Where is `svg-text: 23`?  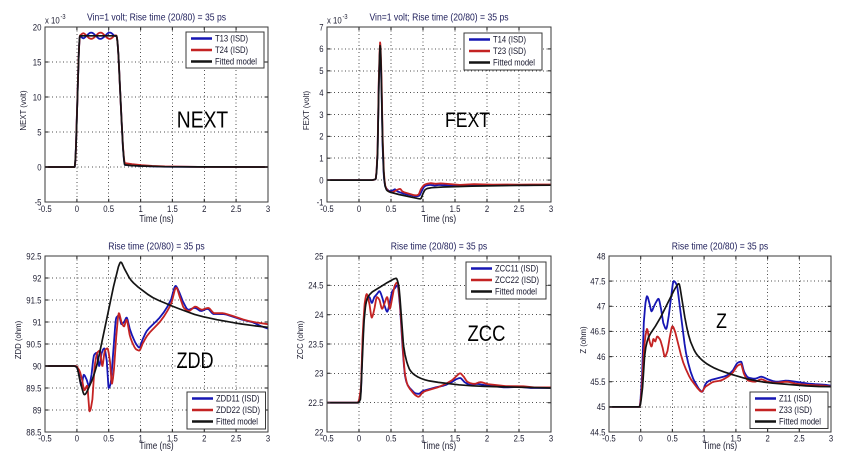
svg-text: 23 is located at coordinates (319, 374).